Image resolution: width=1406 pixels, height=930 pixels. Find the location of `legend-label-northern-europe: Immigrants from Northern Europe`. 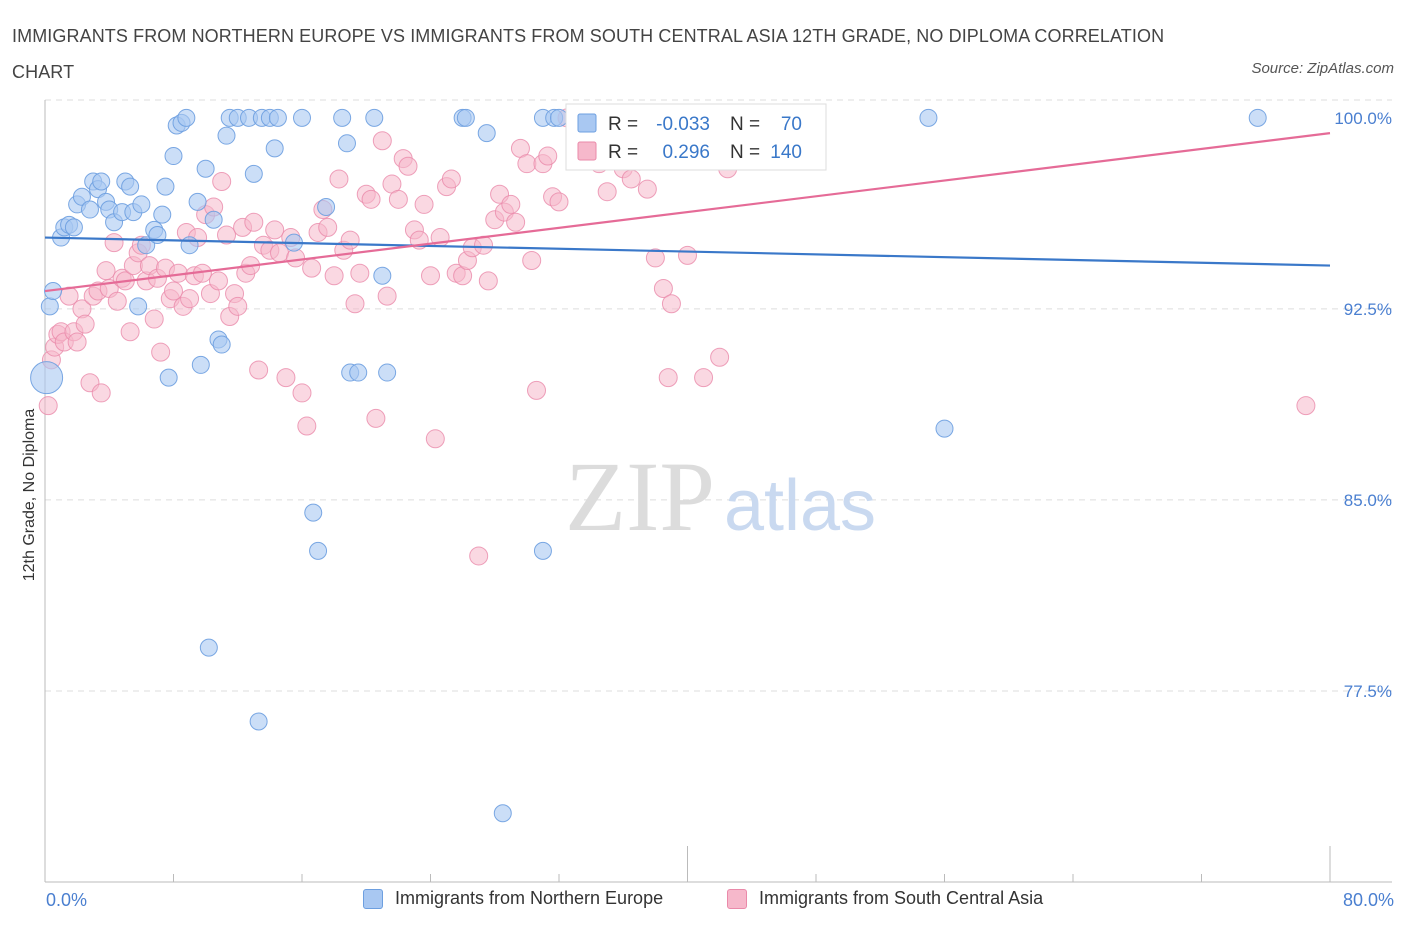

legend-label-northern-europe: Immigrants from Northern Europe is located at coordinates (529, 898).